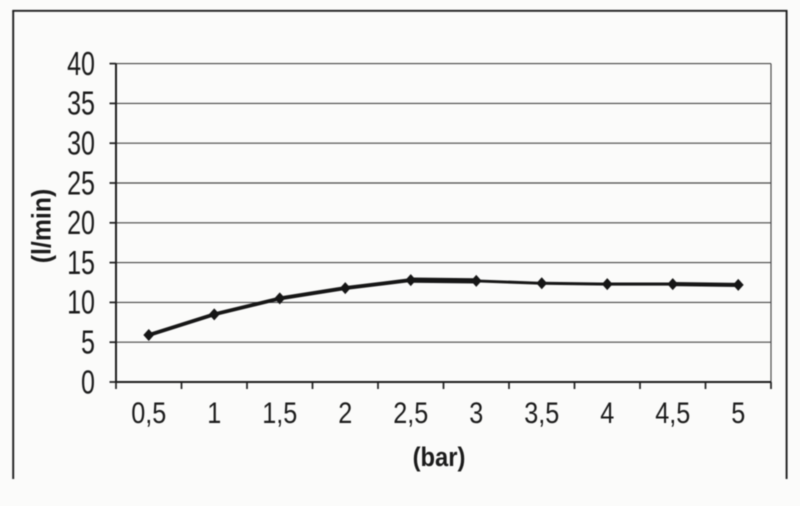  I want to click on y-tick-label-25: 25, so click(81, 183).